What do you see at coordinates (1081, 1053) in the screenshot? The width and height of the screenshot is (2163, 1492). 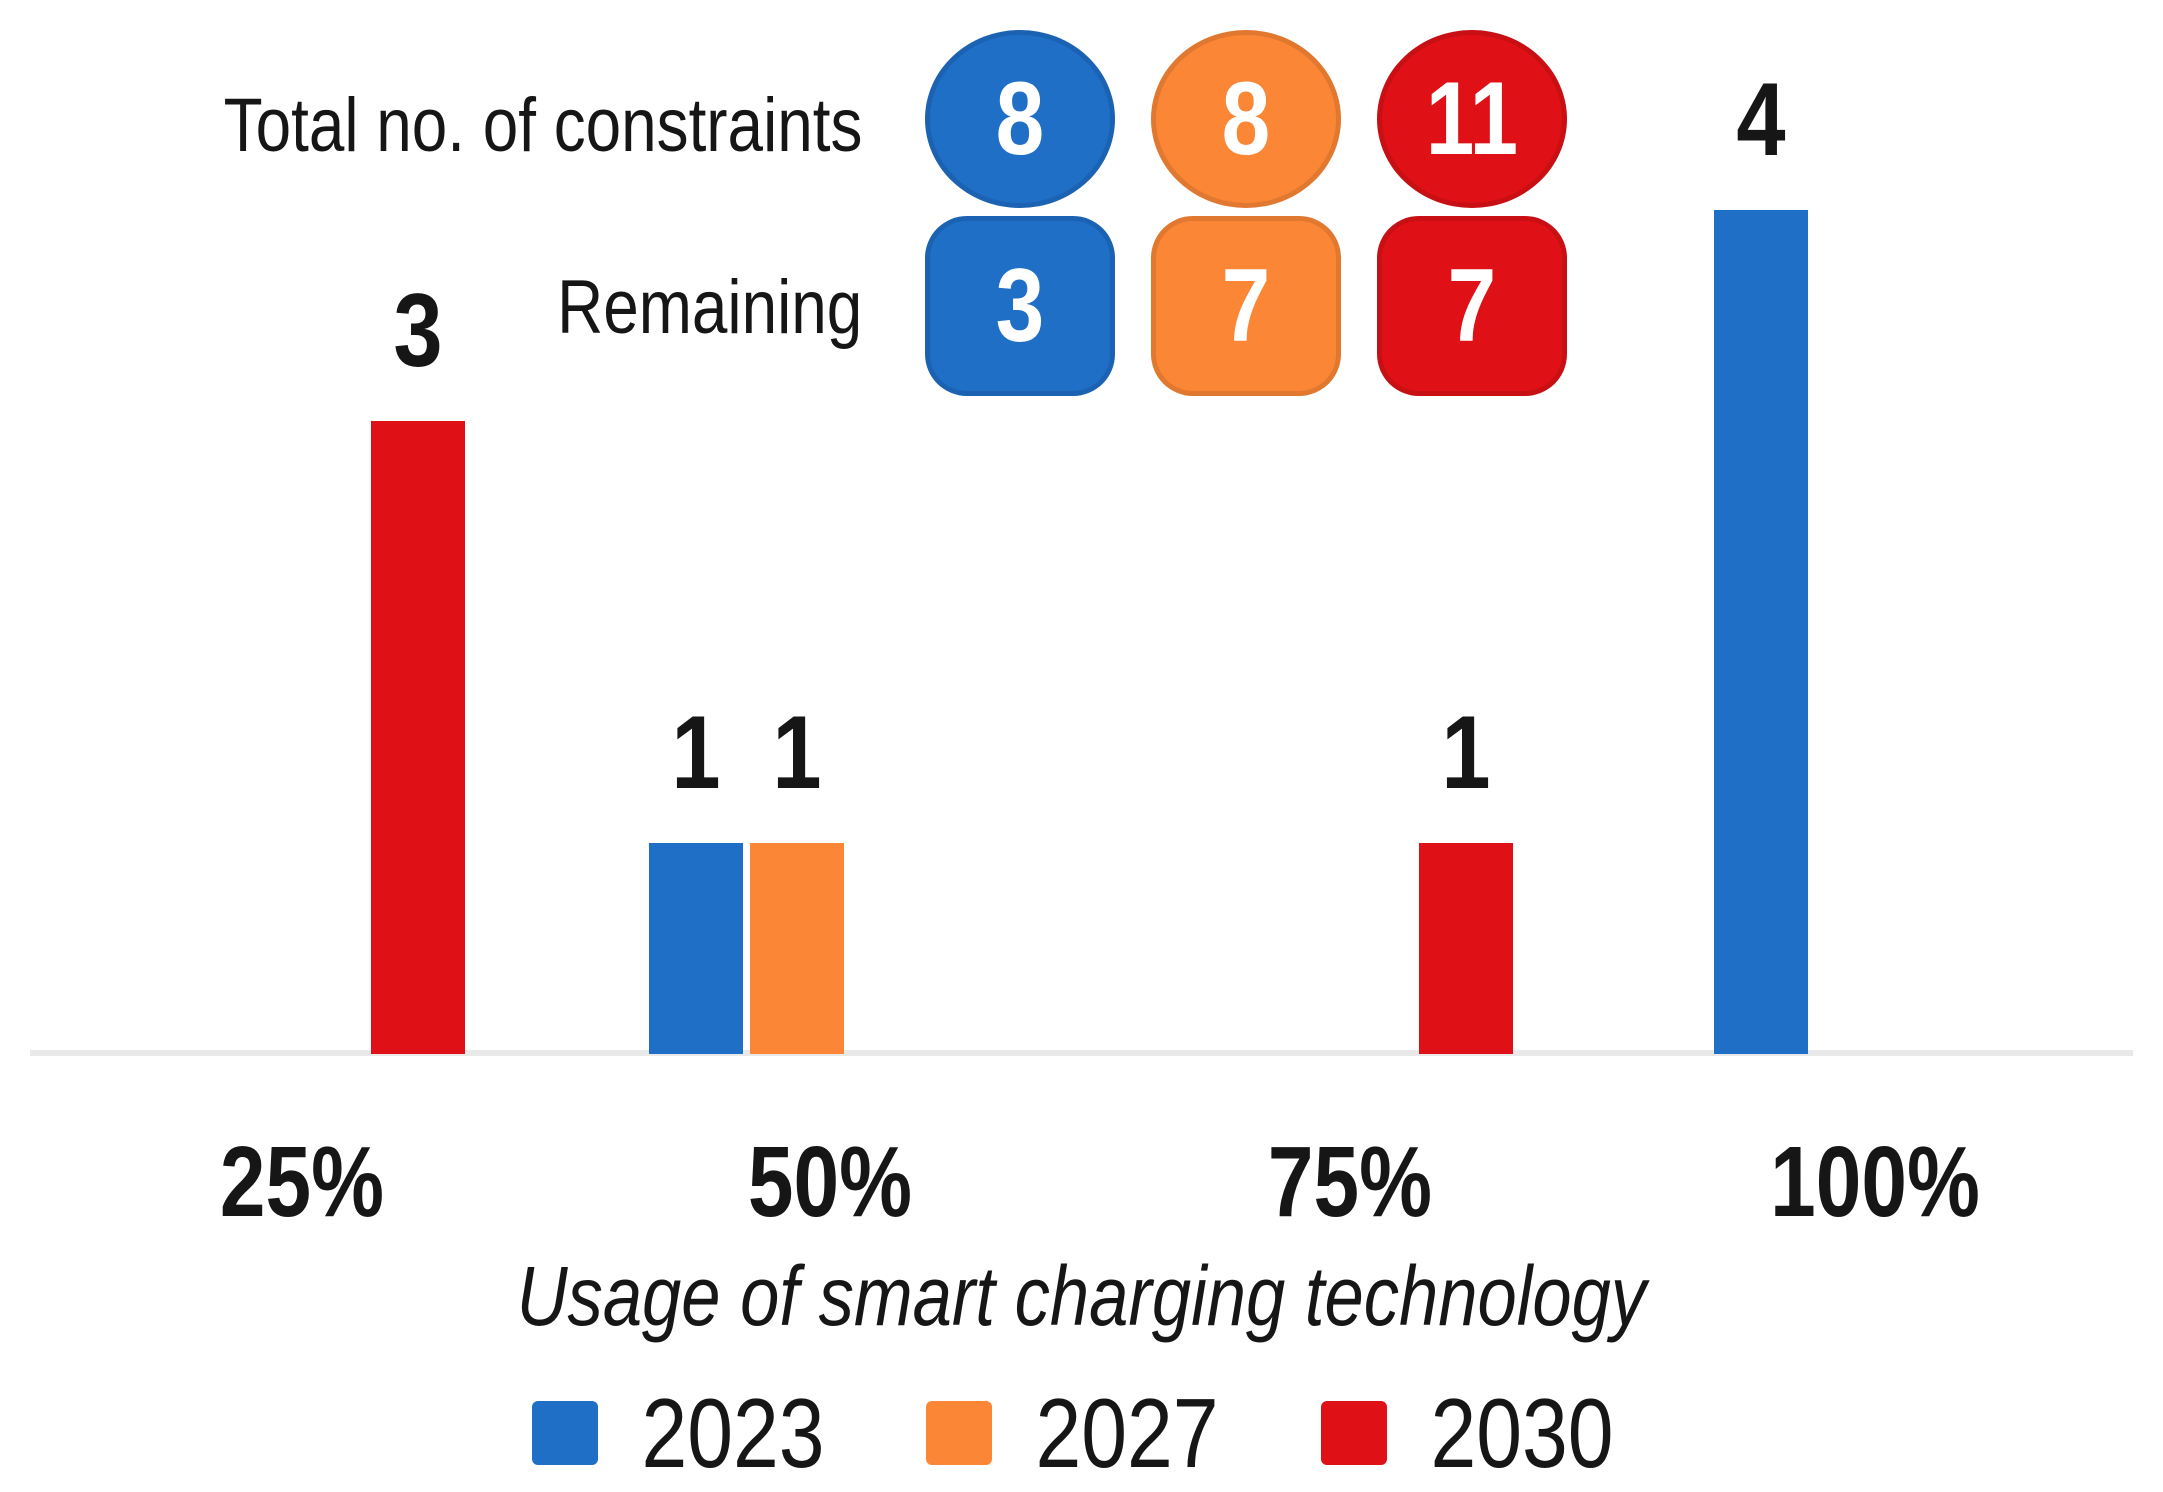 I see `x-axis-line` at bounding box center [1081, 1053].